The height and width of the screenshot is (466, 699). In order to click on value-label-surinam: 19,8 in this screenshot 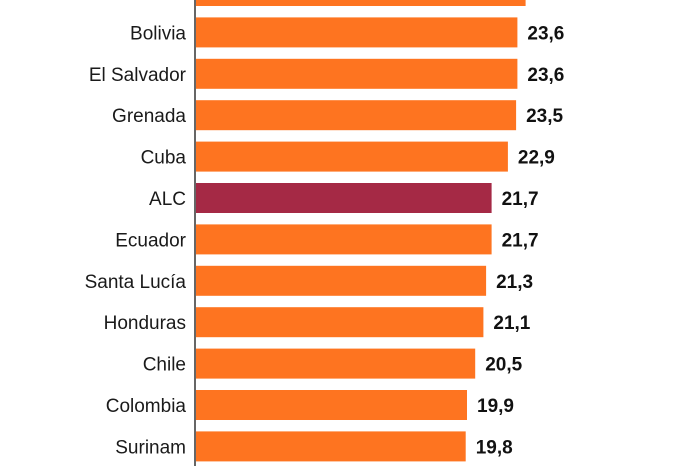, I will do `click(494, 447)`.